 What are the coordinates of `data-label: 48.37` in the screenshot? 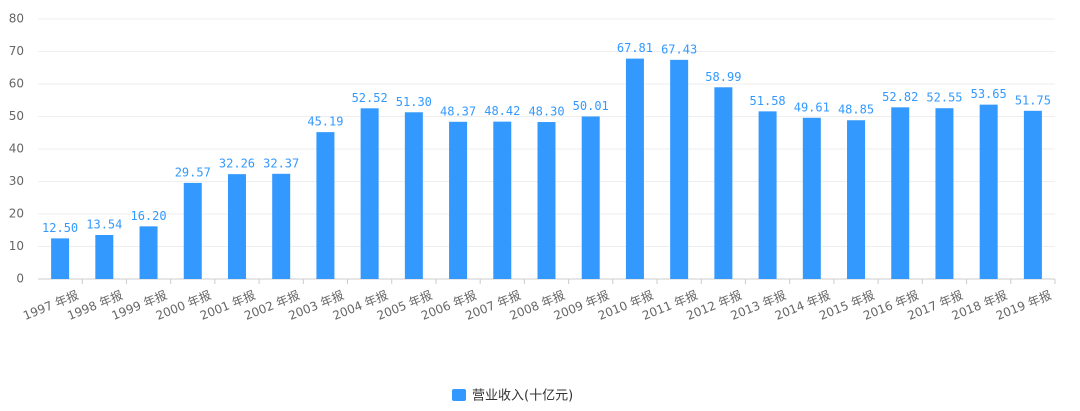 It's located at (458, 111).